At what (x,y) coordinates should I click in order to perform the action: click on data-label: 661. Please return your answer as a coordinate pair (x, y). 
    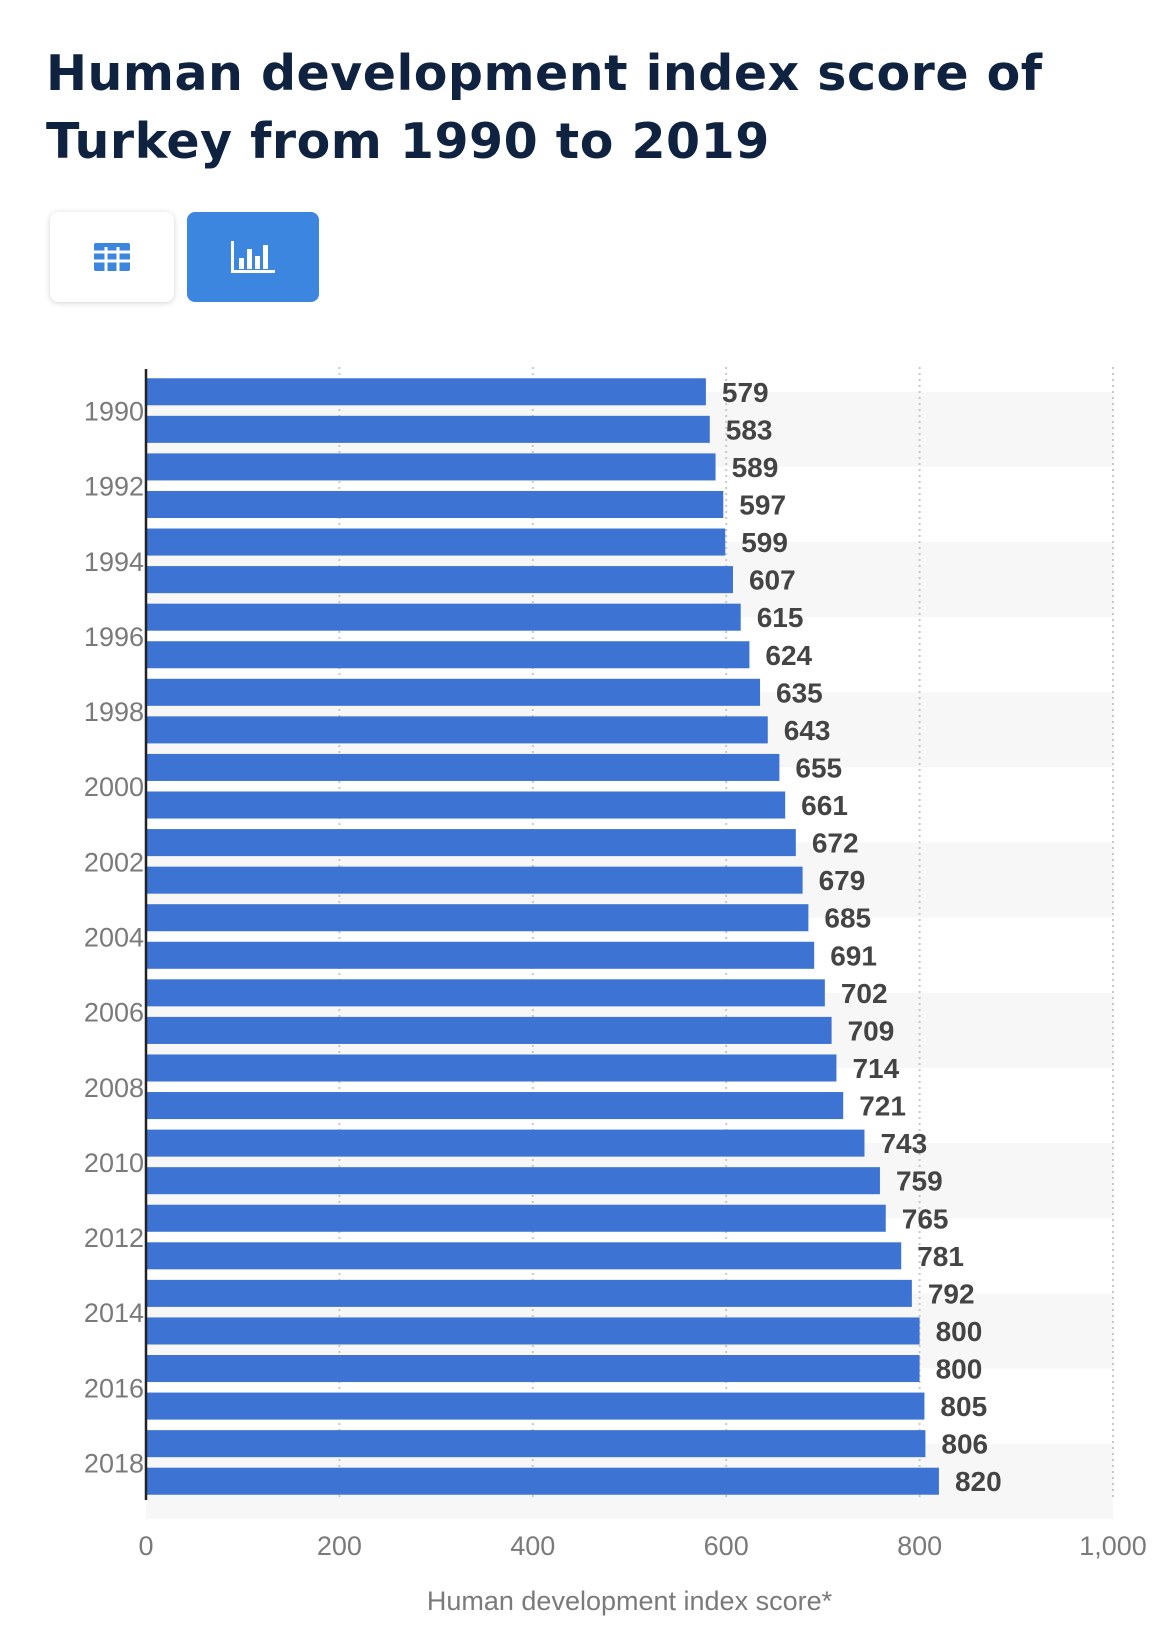
    Looking at the image, I should click on (824, 805).